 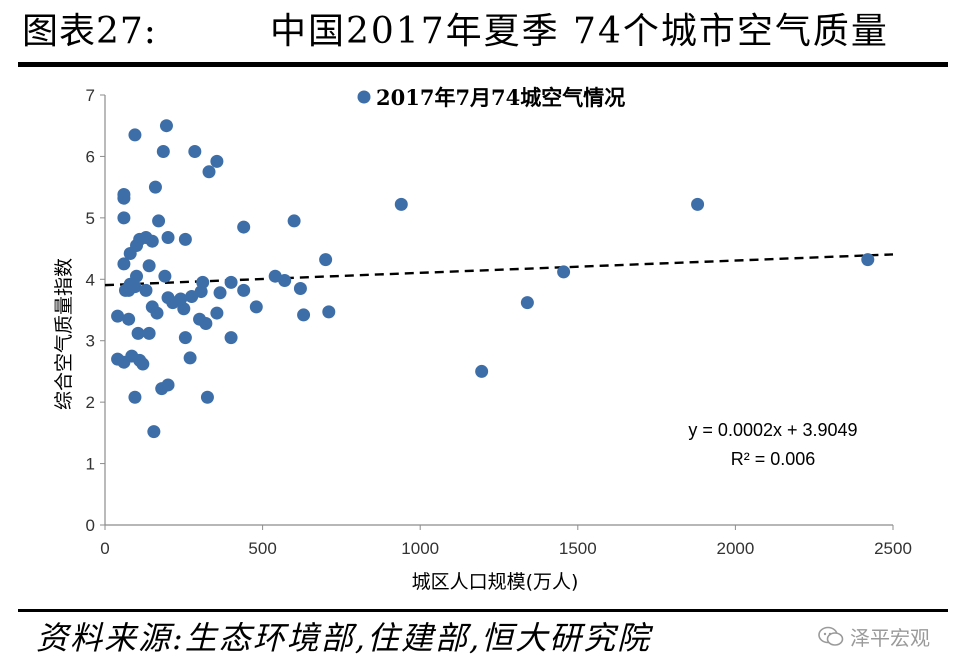 I want to click on y-tick-label: 0, so click(x=90, y=525).